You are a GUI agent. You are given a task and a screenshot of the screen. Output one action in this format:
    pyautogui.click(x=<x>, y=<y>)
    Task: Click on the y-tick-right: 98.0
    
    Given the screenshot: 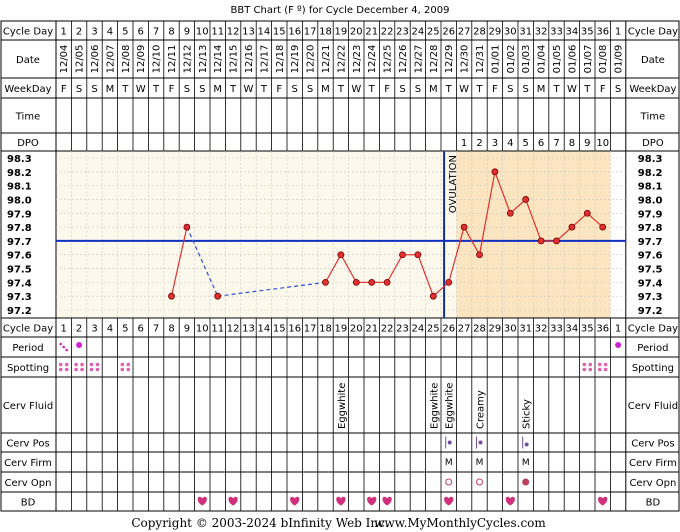 What is the action you would take?
    pyautogui.click(x=650, y=200)
    